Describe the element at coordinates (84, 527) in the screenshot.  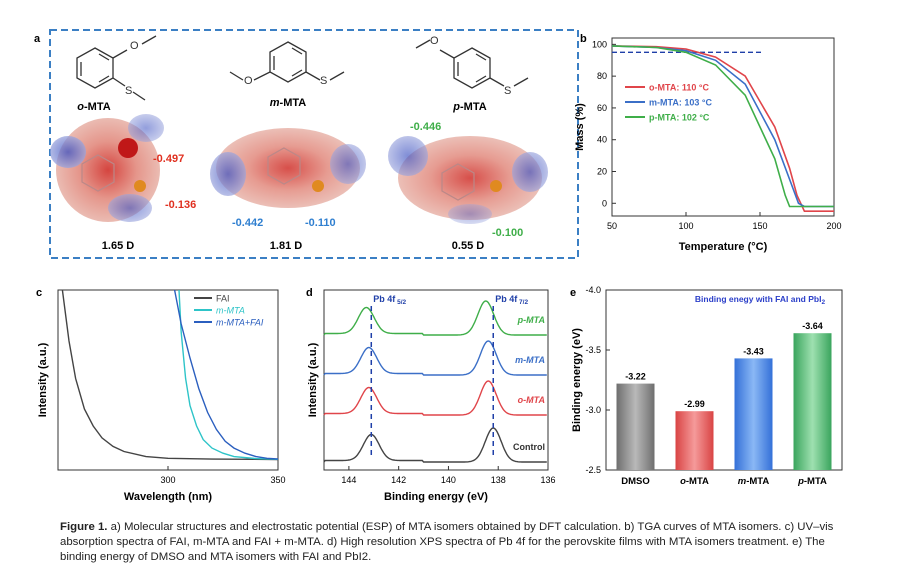
I see `caption-lead: Figure 1.` at that location.